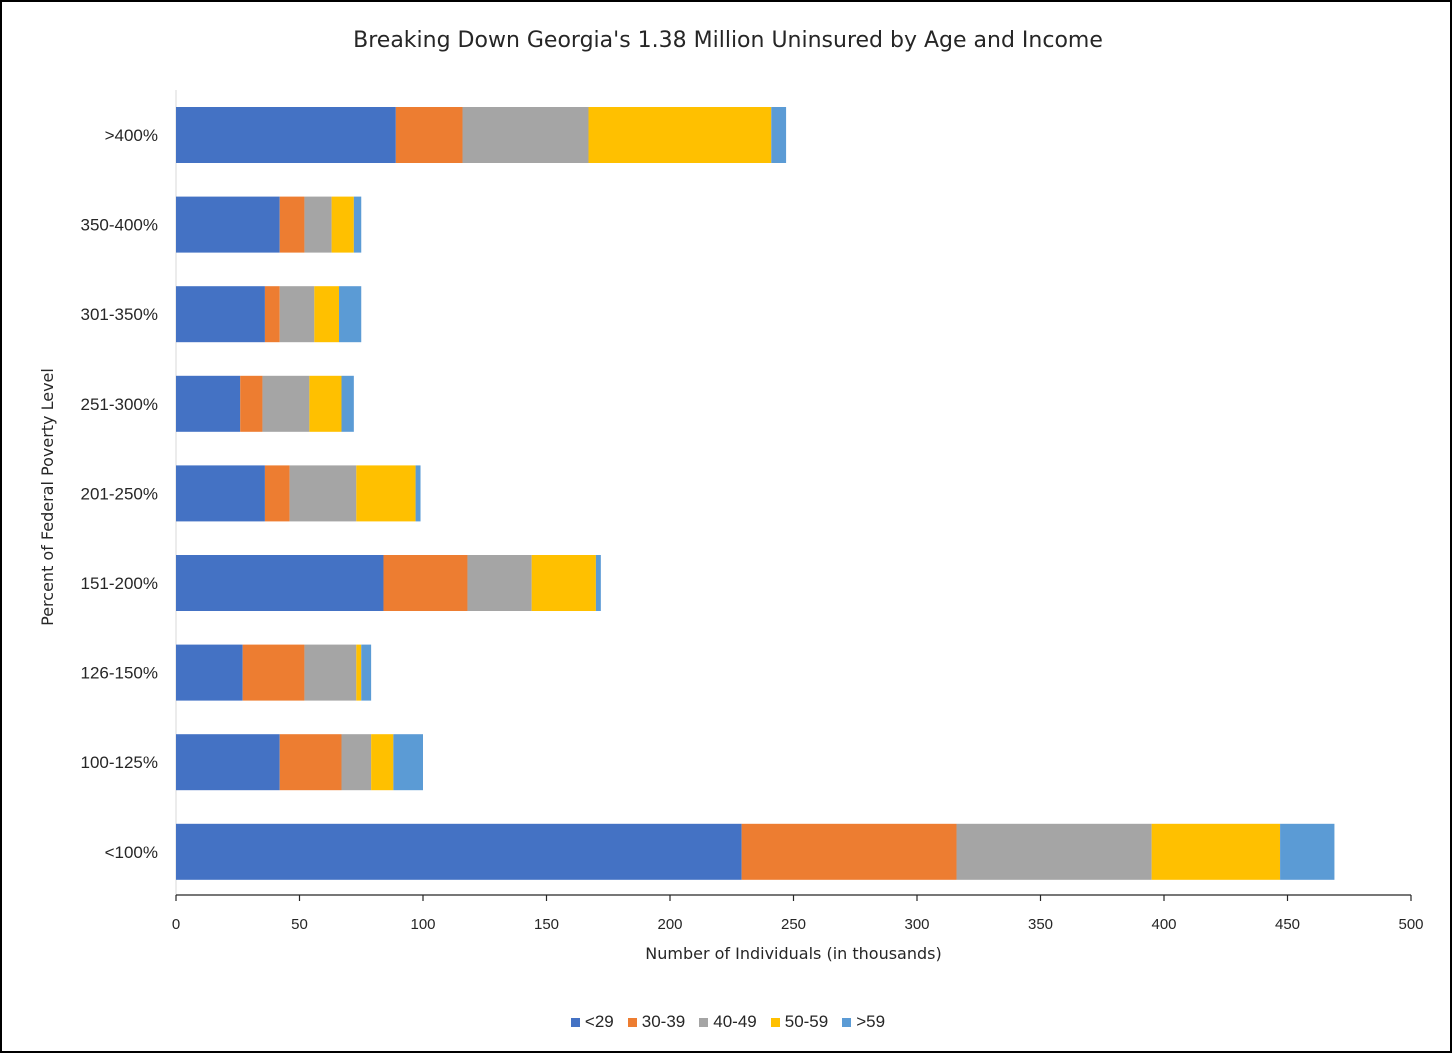 The image size is (1452, 1055). Describe the element at coordinates (546, 924) in the screenshot. I see `x-tick-label: 150` at that location.